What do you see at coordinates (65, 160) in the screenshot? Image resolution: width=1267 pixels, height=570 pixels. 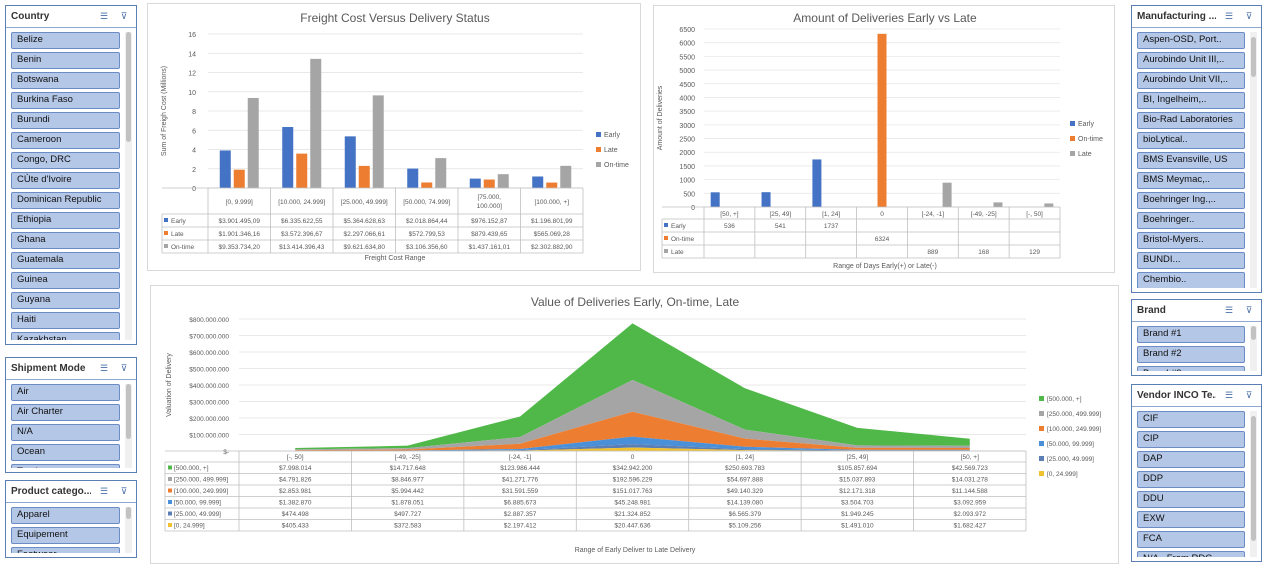 I see `slicer-item: Congo, DRC` at bounding box center [65, 160].